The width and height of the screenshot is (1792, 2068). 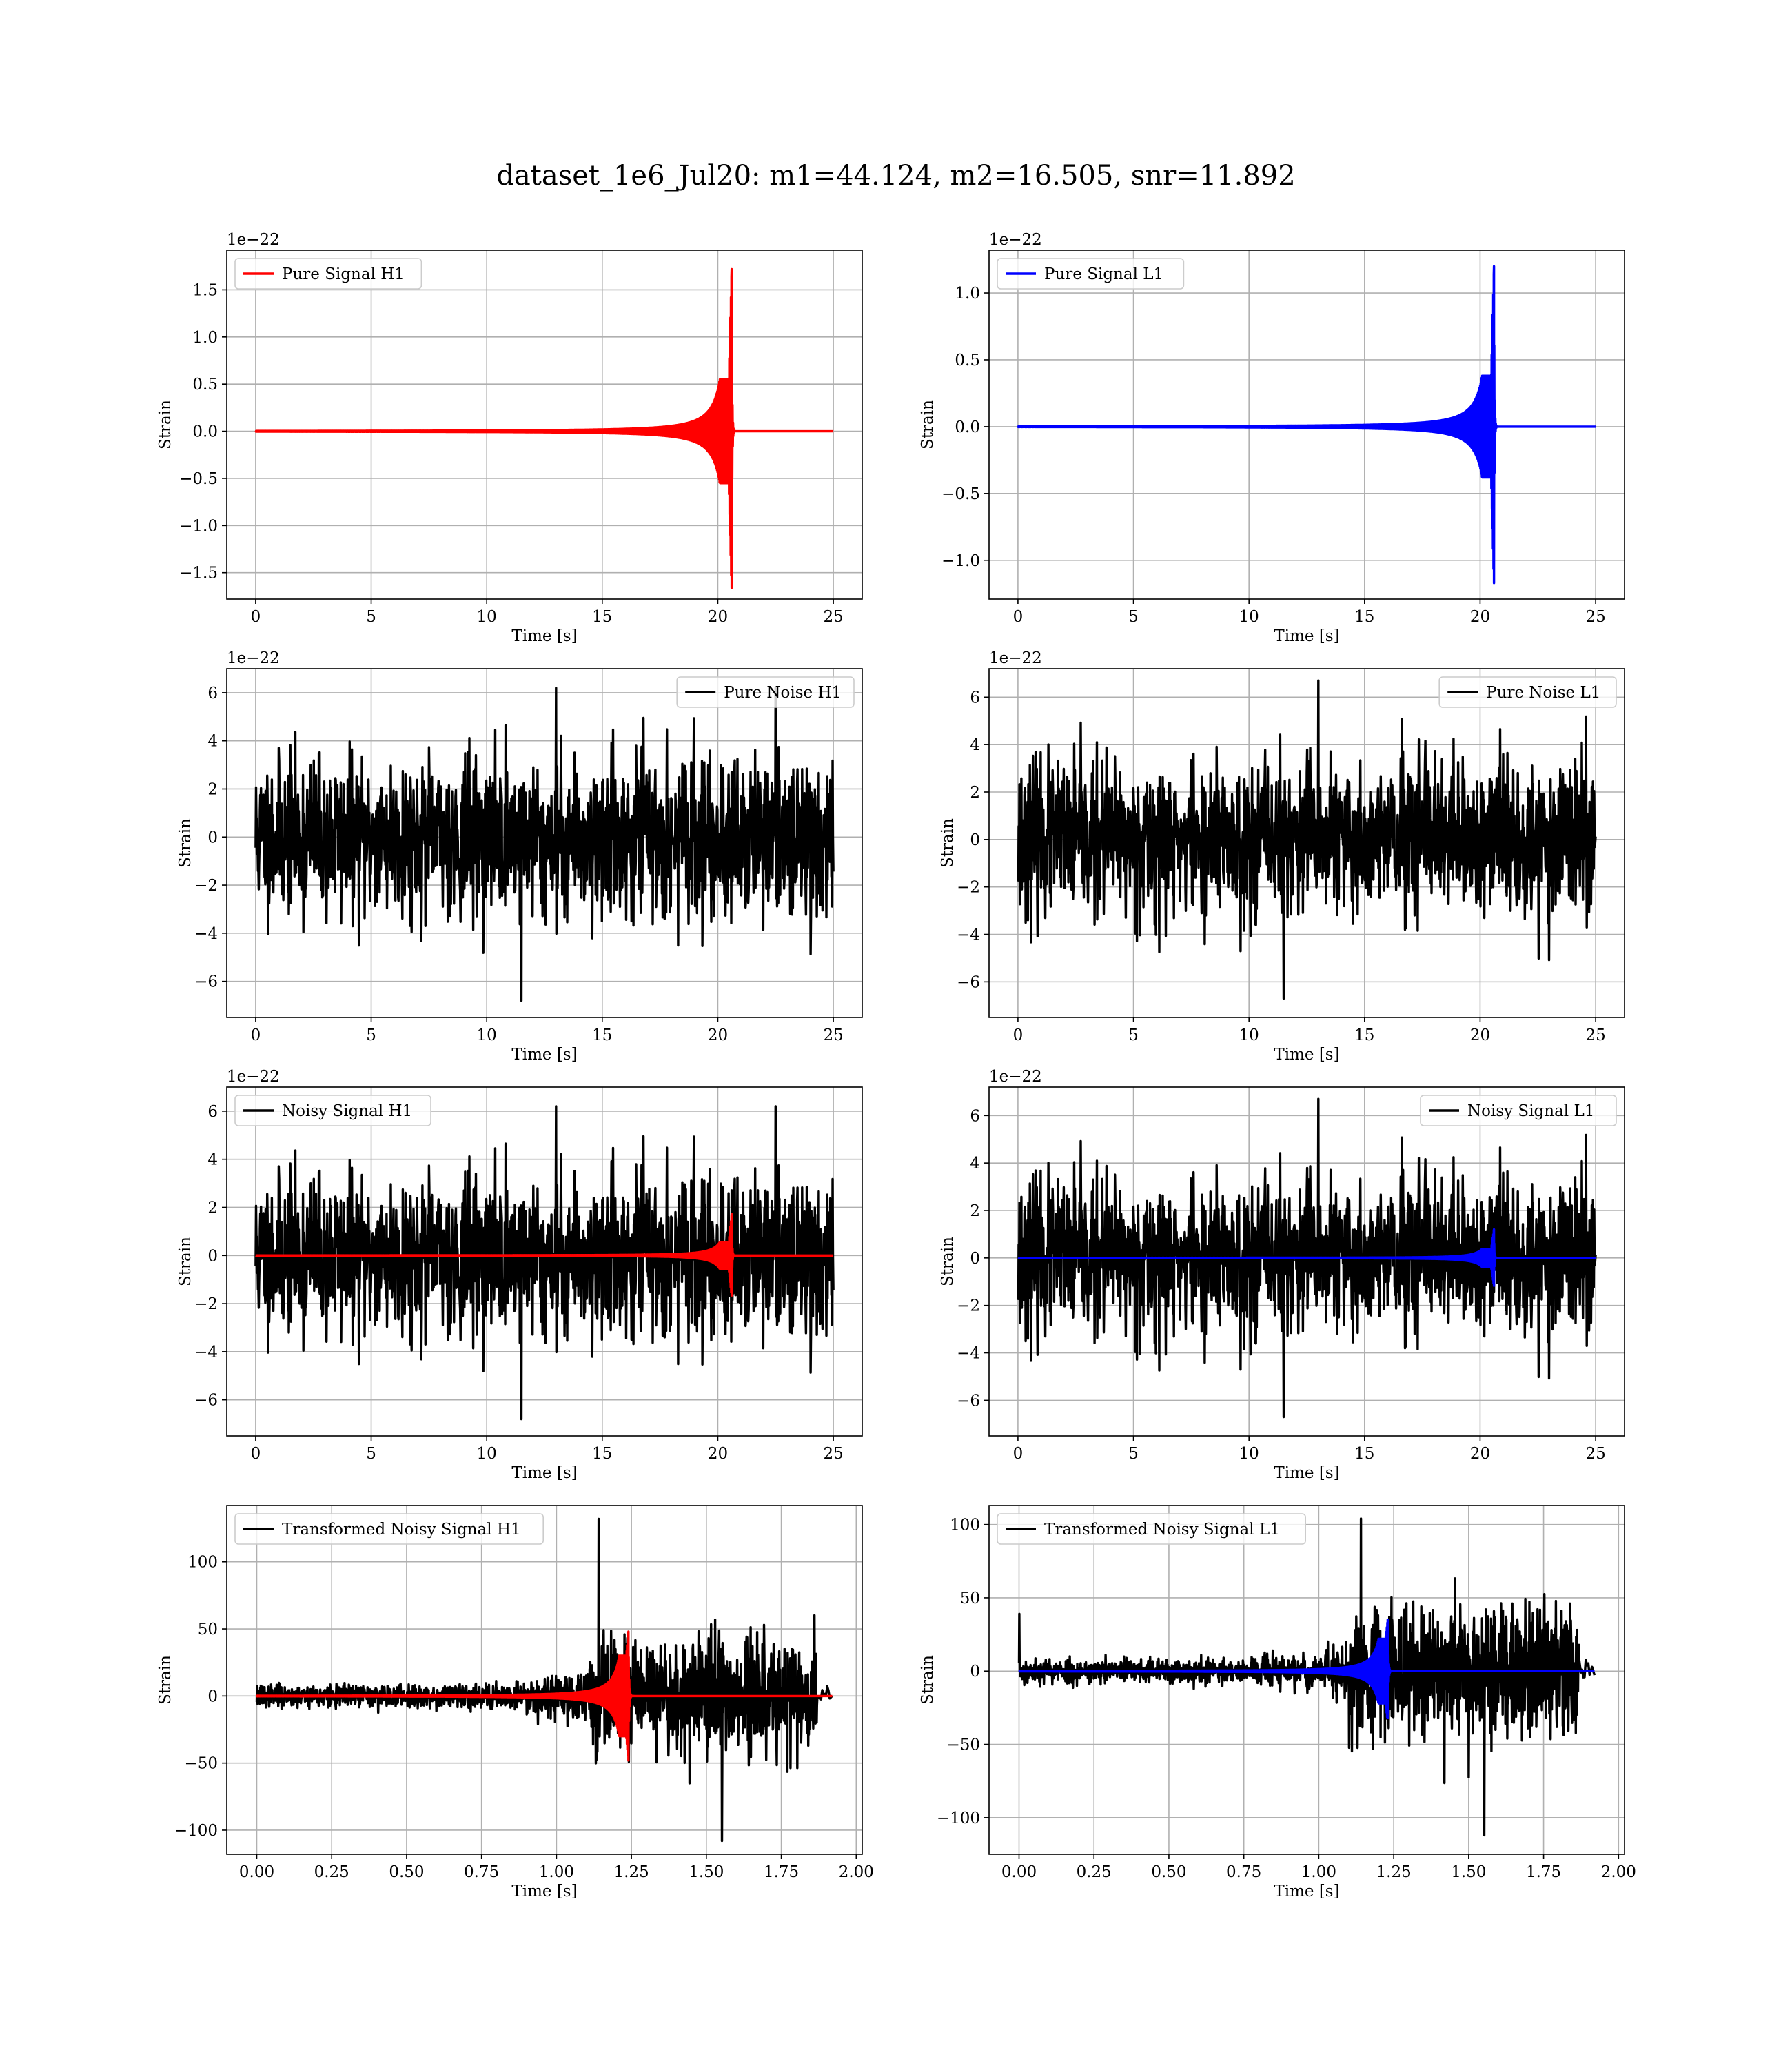 What do you see at coordinates (389, 1529) in the screenshot?
I see `legend: Transformed Noisy Signal H1` at bounding box center [389, 1529].